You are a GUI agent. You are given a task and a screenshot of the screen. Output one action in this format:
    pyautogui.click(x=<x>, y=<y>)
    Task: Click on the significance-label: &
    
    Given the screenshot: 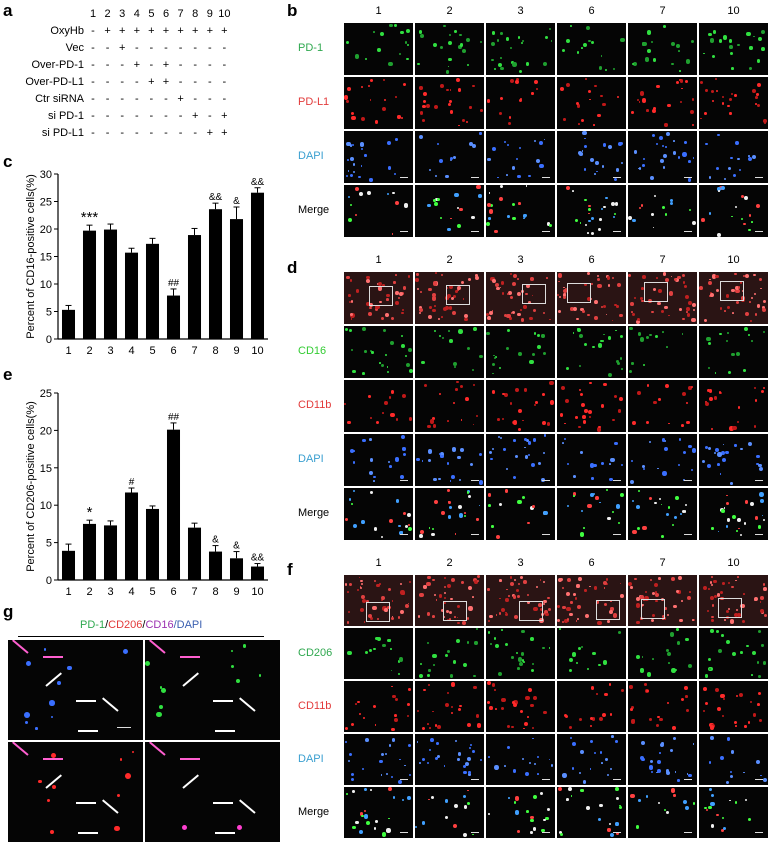 What is the action you would take?
    pyautogui.click(x=215, y=540)
    